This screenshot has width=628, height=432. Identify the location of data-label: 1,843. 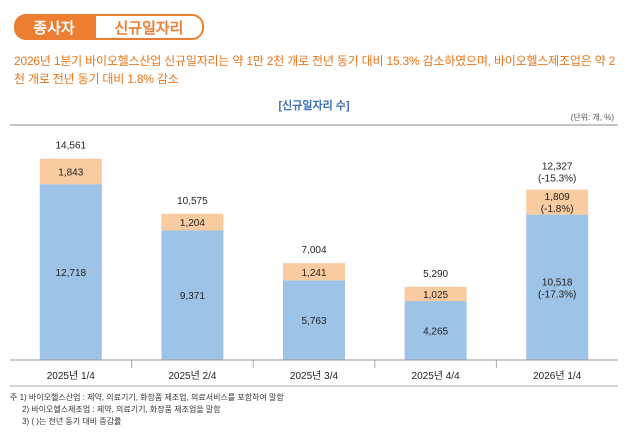
(70, 172).